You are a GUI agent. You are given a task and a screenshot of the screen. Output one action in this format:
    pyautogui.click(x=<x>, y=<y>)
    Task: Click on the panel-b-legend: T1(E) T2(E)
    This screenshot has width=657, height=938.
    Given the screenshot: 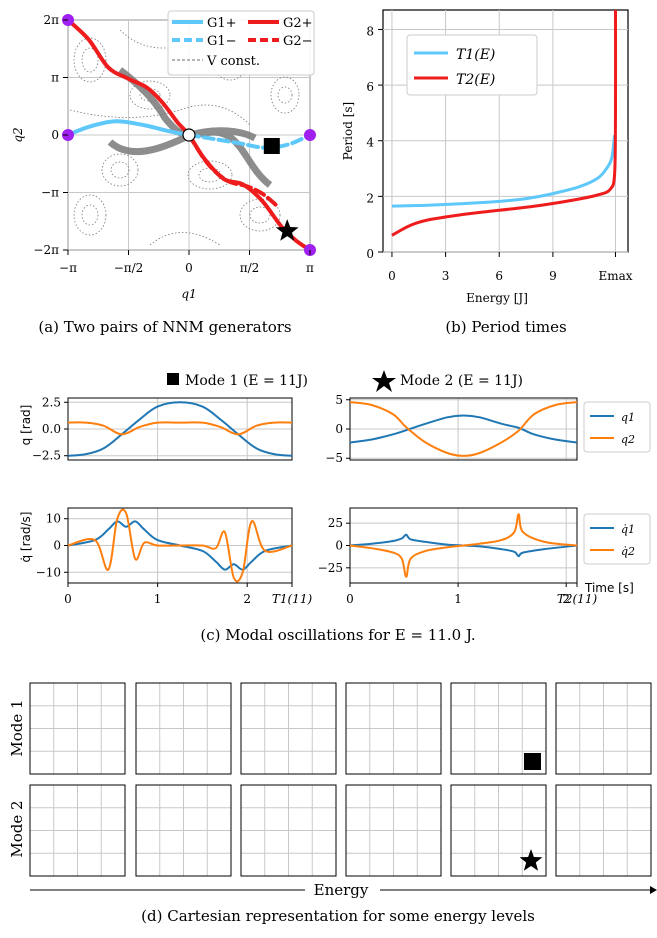 What is the action you would take?
    pyautogui.click(x=472, y=65)
    